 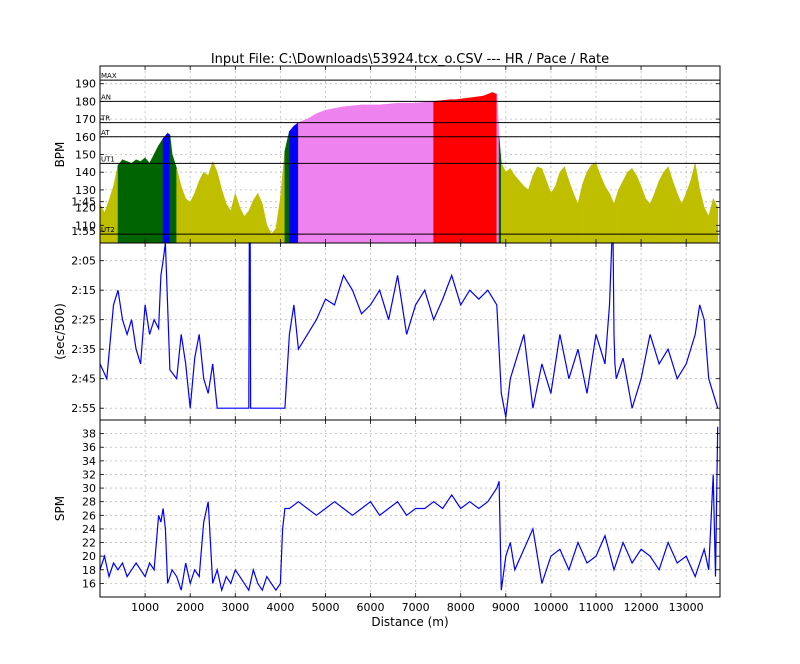 What do you see at coordinates (89, 515) in the screenshot?
I see `y-tick-label: 26` at bounding box center [89, 515].